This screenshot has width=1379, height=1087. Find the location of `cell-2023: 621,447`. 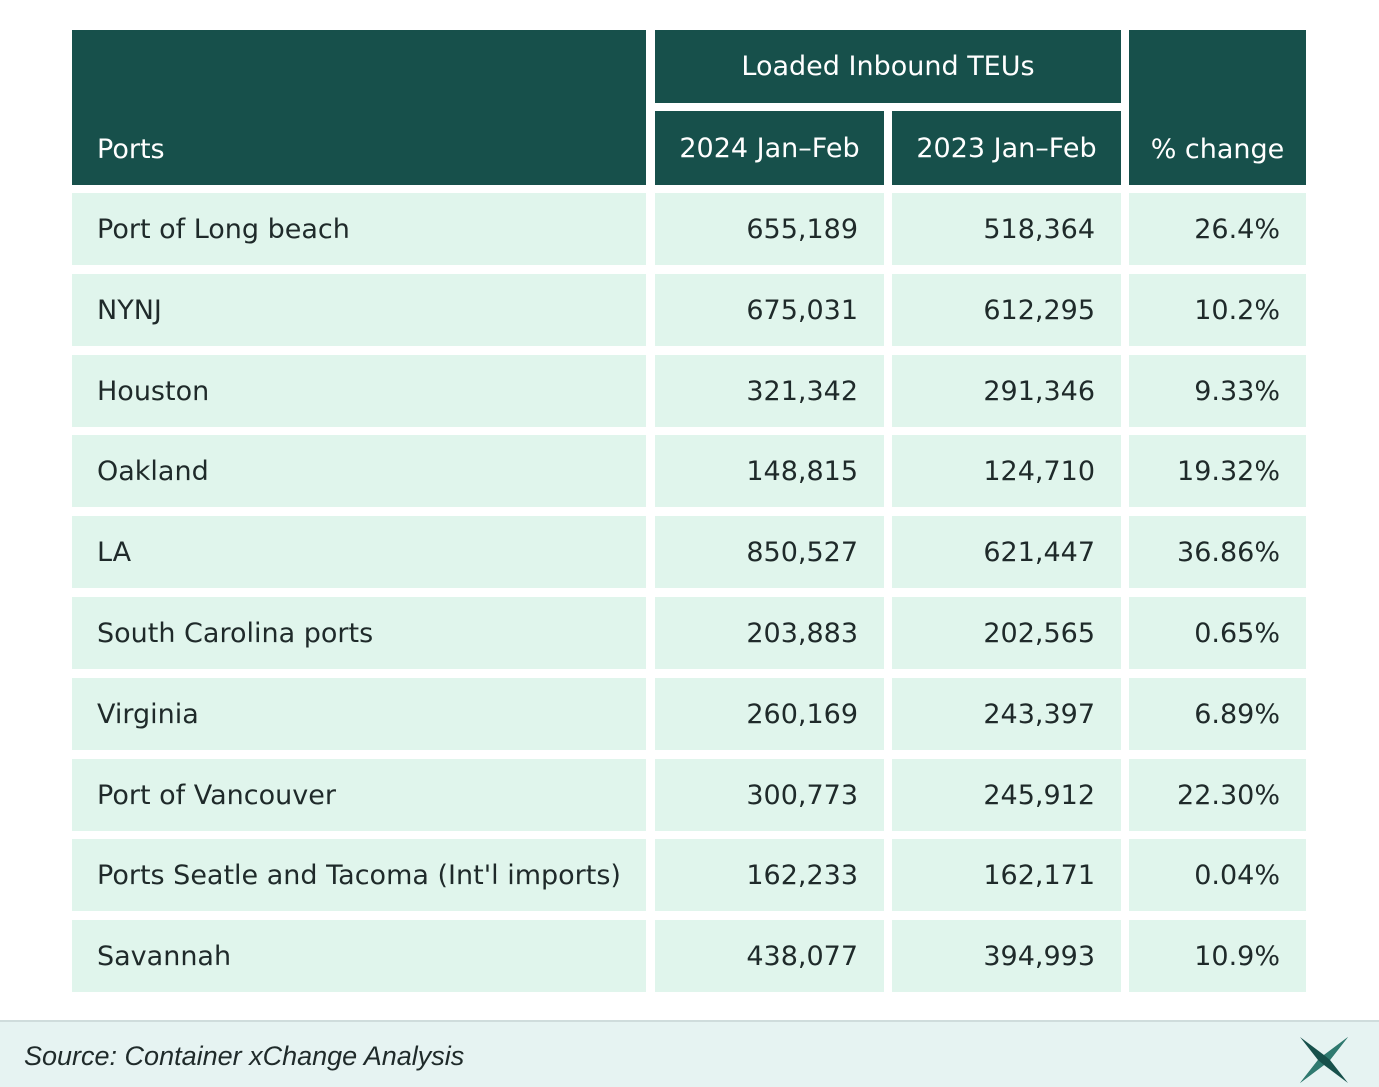

cell-2023: 621,447 is located at coordinates (1006, 552).